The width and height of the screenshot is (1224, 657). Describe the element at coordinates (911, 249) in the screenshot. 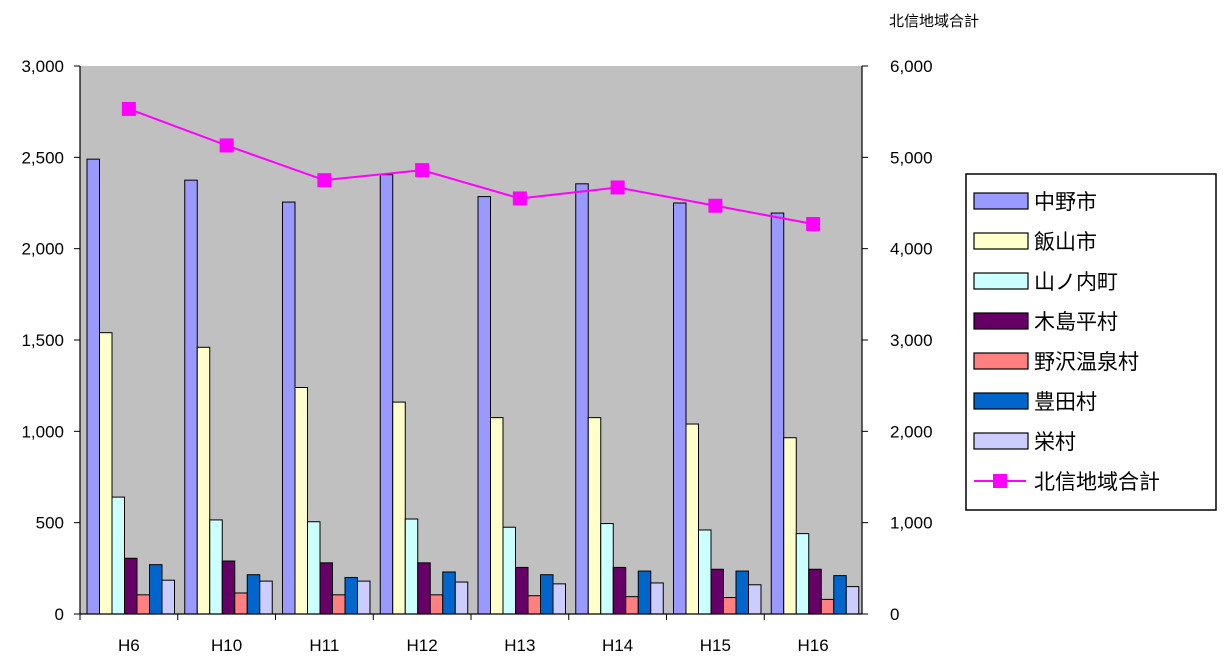

I see `right-tick-label: 4,000` at that location.